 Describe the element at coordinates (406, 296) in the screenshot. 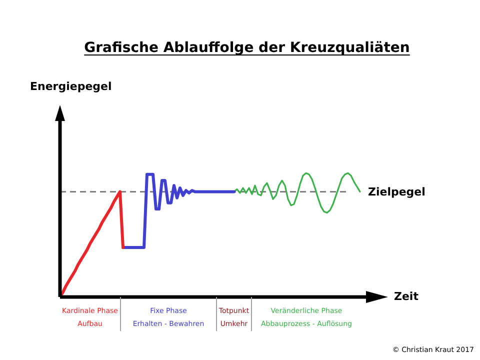

I see `x-axis-title: Zeit` at that location.